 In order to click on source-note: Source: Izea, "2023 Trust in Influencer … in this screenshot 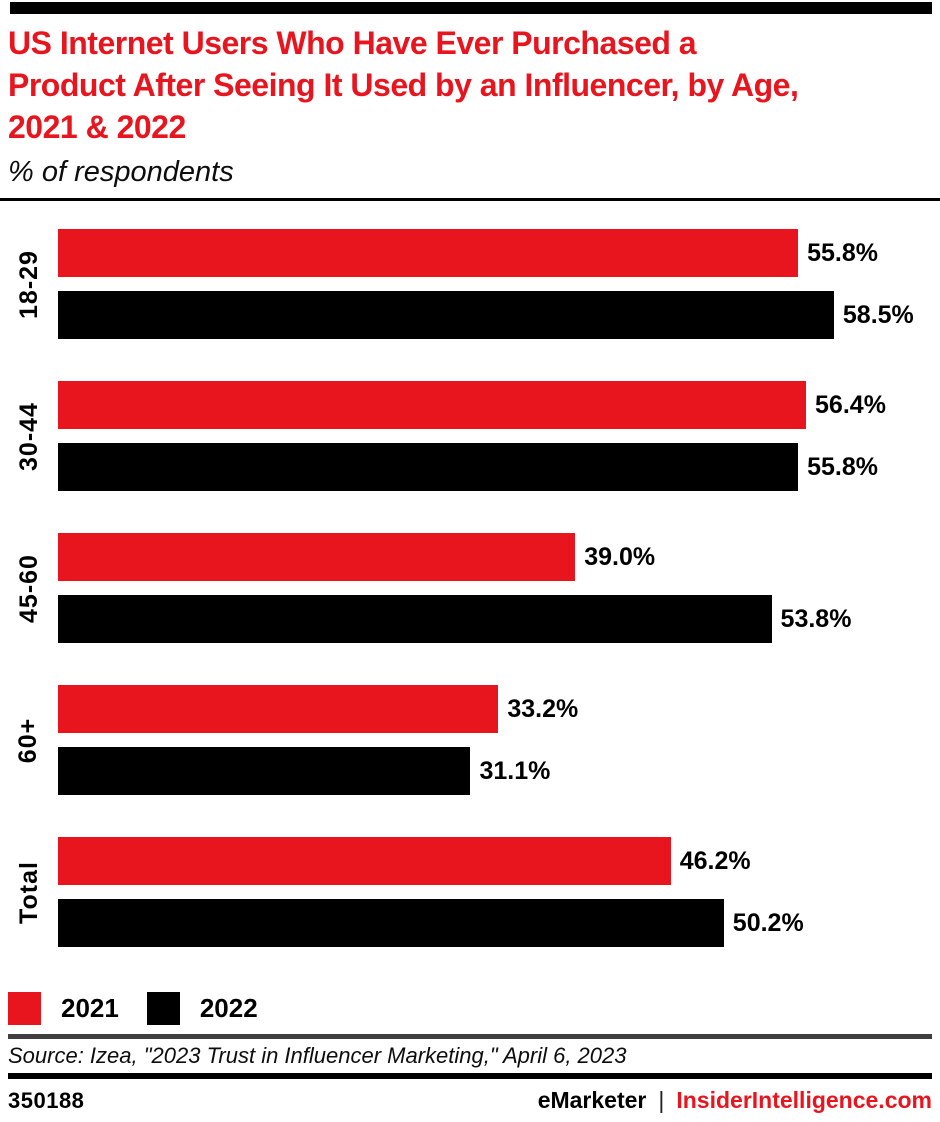, I will do `click(317, 1055)`.